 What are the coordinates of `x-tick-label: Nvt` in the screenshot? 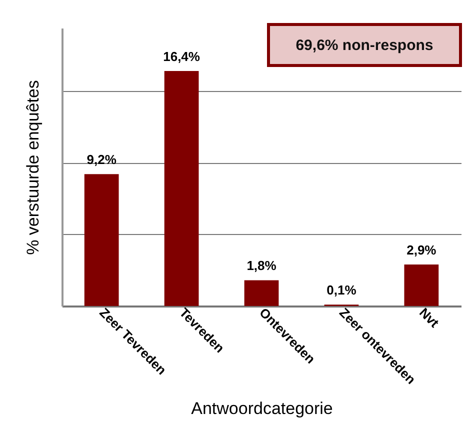 It's located at (429, 317).